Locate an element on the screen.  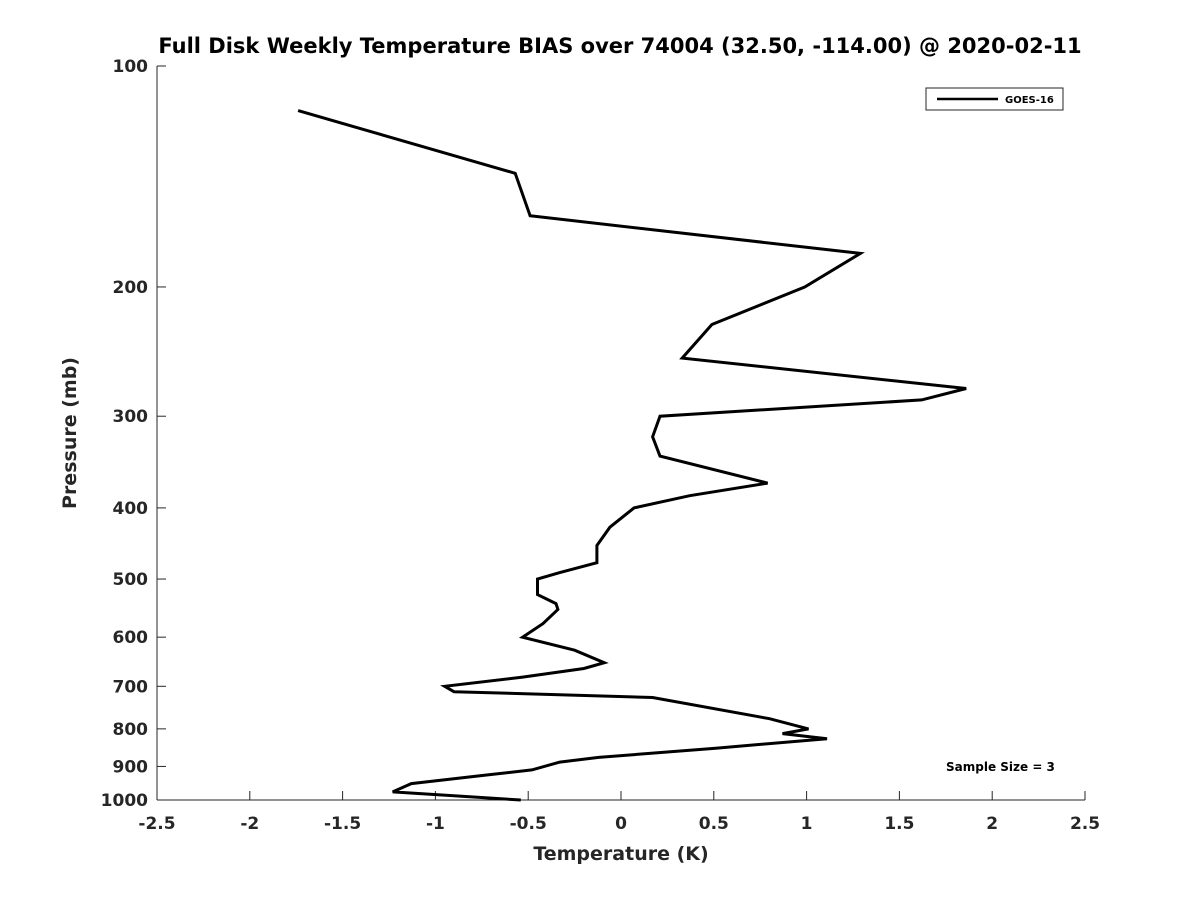
y-tick-label: 600 is located at coordinates (131, 638).